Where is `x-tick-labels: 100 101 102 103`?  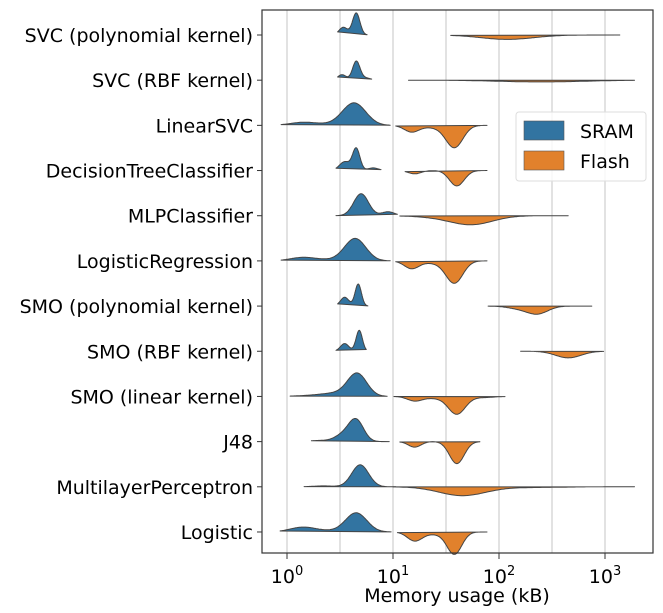 x-tick-labels: 100 101 102 103 is located at coordinates (446, 570).